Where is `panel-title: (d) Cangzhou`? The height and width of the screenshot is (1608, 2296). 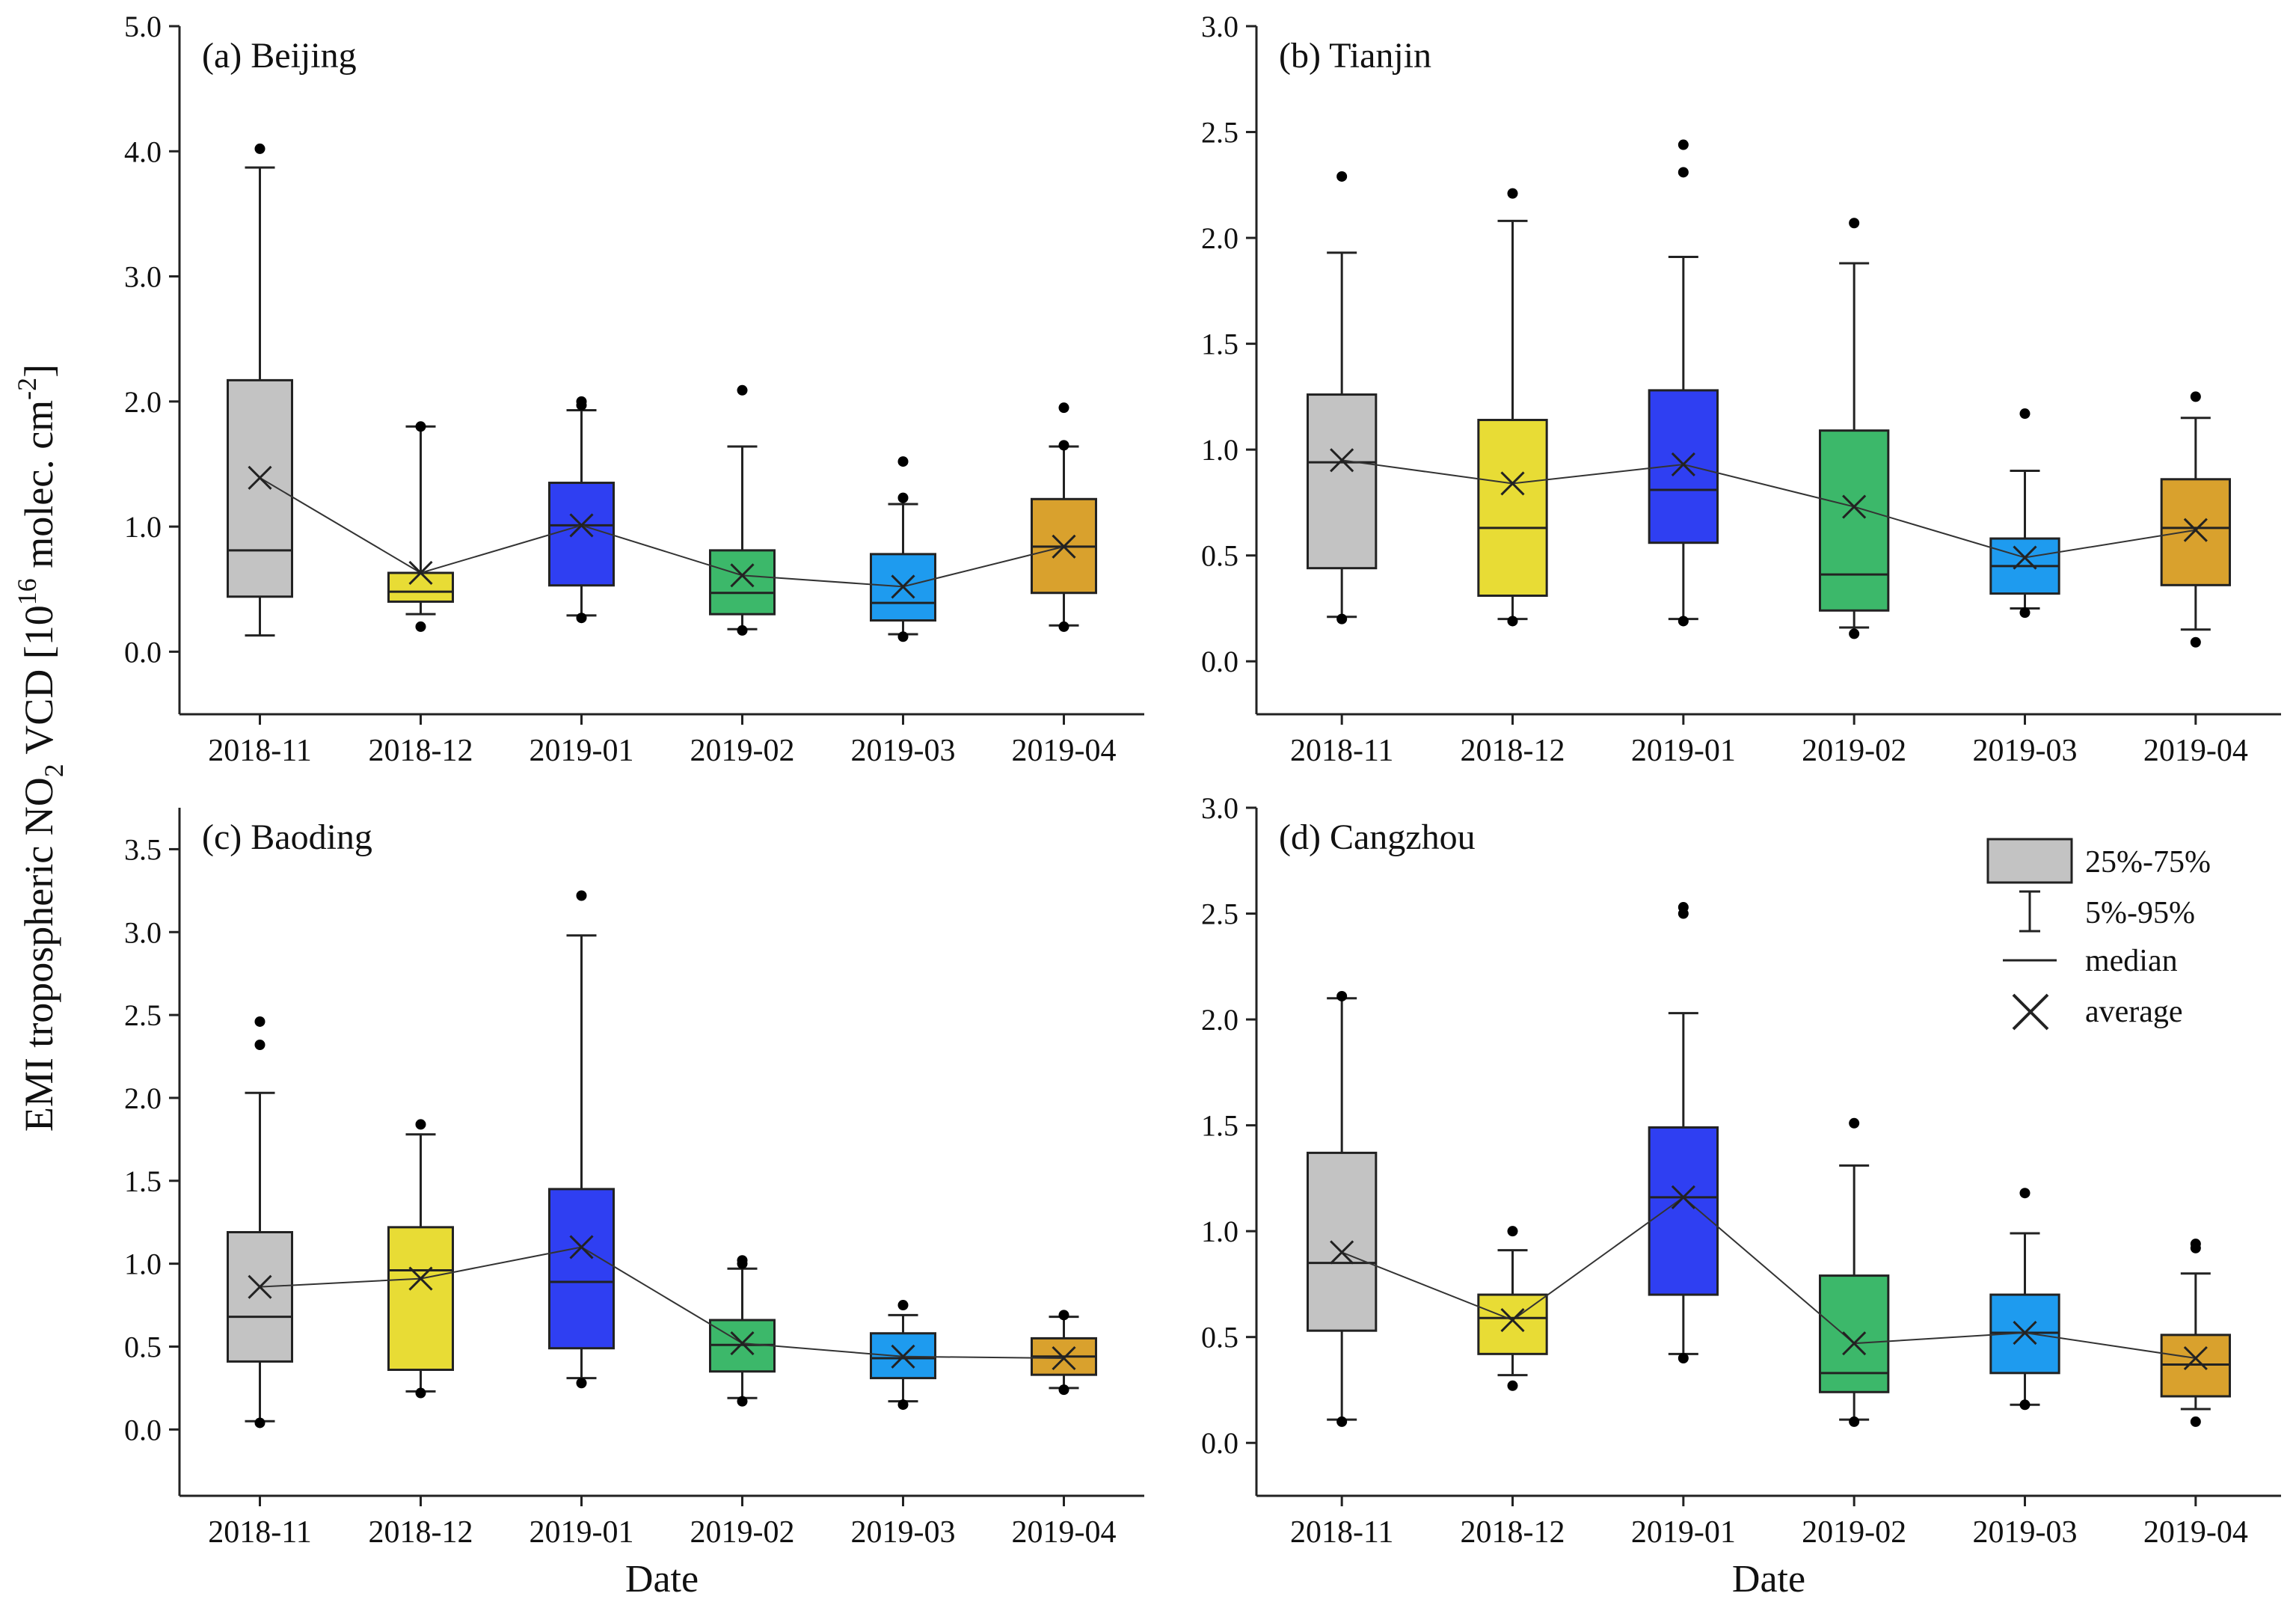
panel-title: (d) Cangzhou is located at coordinates (1377, 837).